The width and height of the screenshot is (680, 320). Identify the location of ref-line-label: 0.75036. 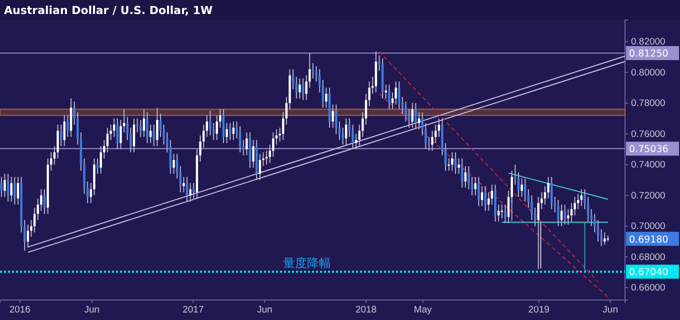
(648, 150).